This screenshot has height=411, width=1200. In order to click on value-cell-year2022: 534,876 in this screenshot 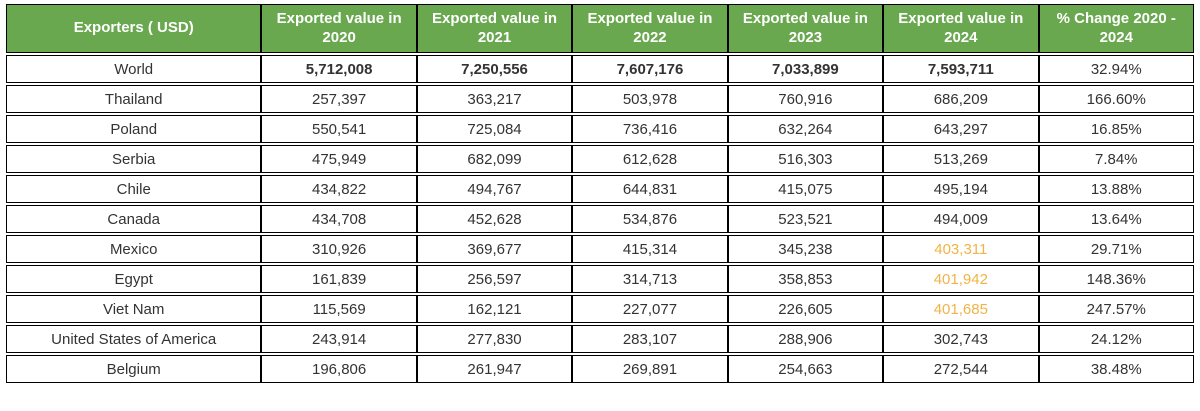, I will do `click(650, 219)`.